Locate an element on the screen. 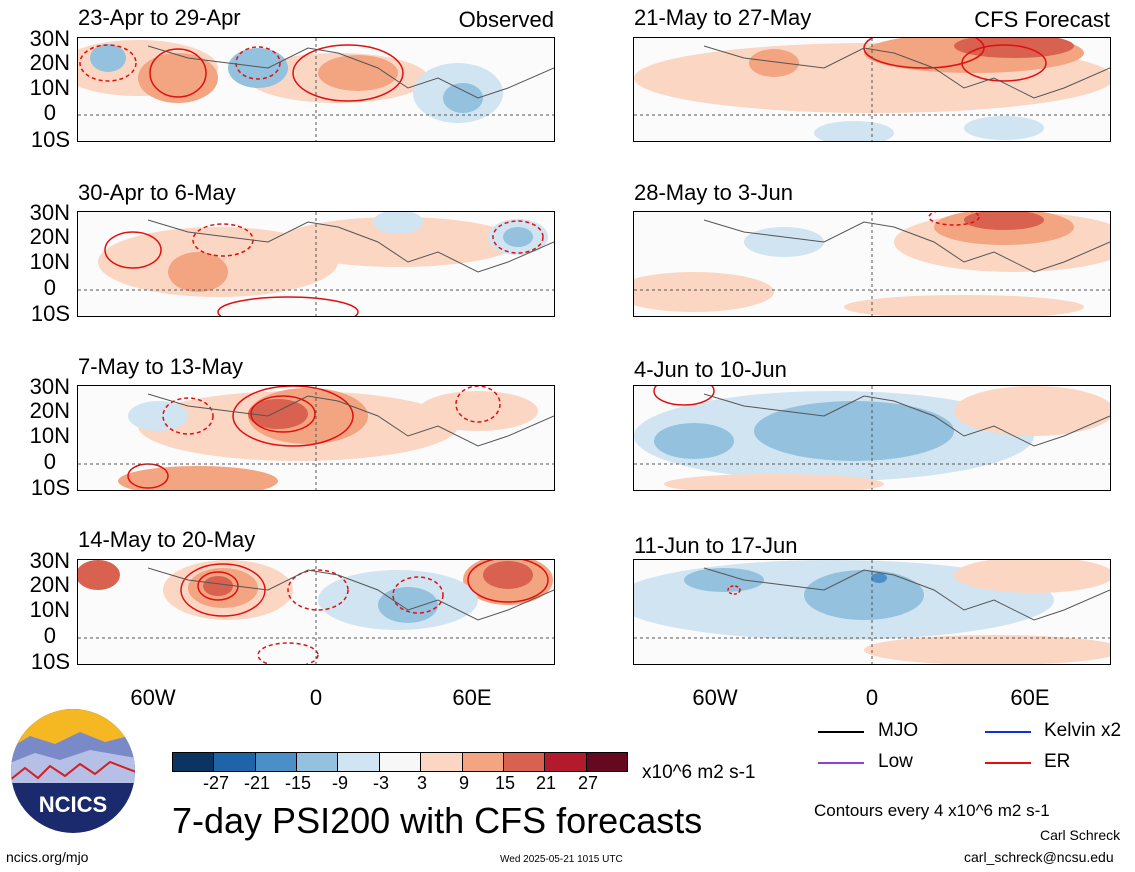 The width and height of the screenshot is (1135, 872). panel-title-8: 11-Jun to 17-Jun is located at coordinates (716, 545).